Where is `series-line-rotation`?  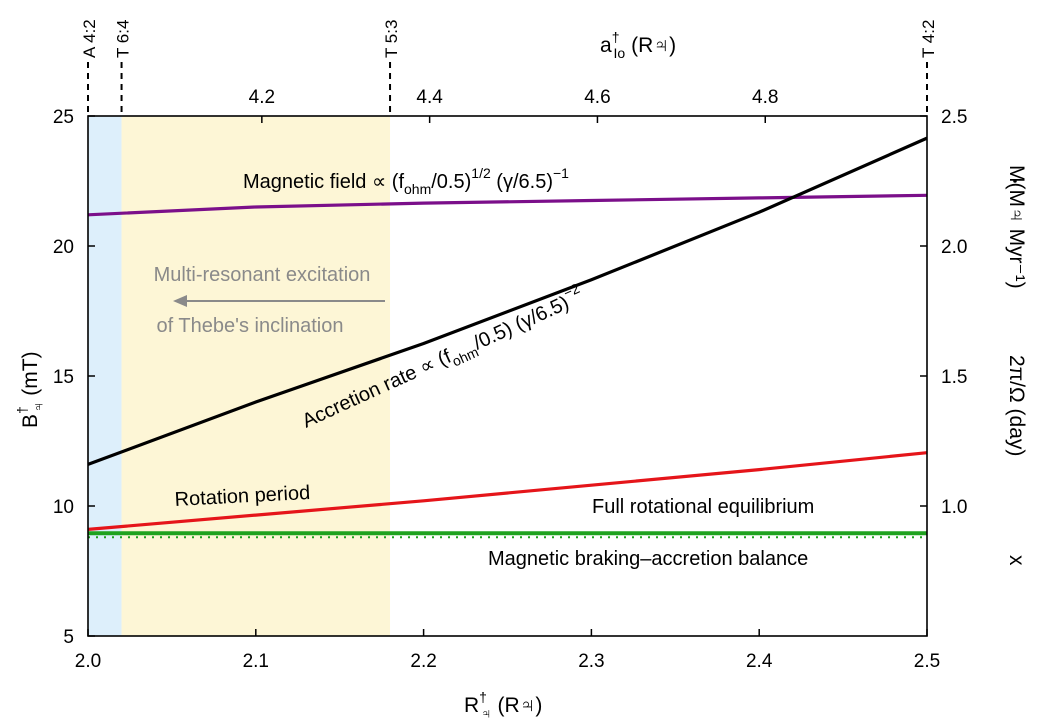 series-line-rotation is located at coordinates (507, 491).